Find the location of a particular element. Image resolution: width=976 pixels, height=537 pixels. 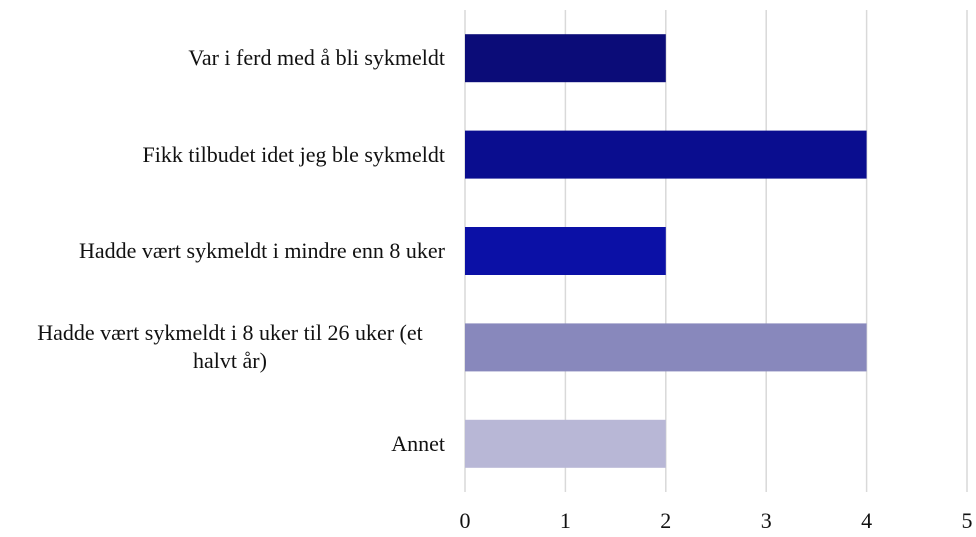

x-tick-label: 4 is located at coordinates (866, 520).